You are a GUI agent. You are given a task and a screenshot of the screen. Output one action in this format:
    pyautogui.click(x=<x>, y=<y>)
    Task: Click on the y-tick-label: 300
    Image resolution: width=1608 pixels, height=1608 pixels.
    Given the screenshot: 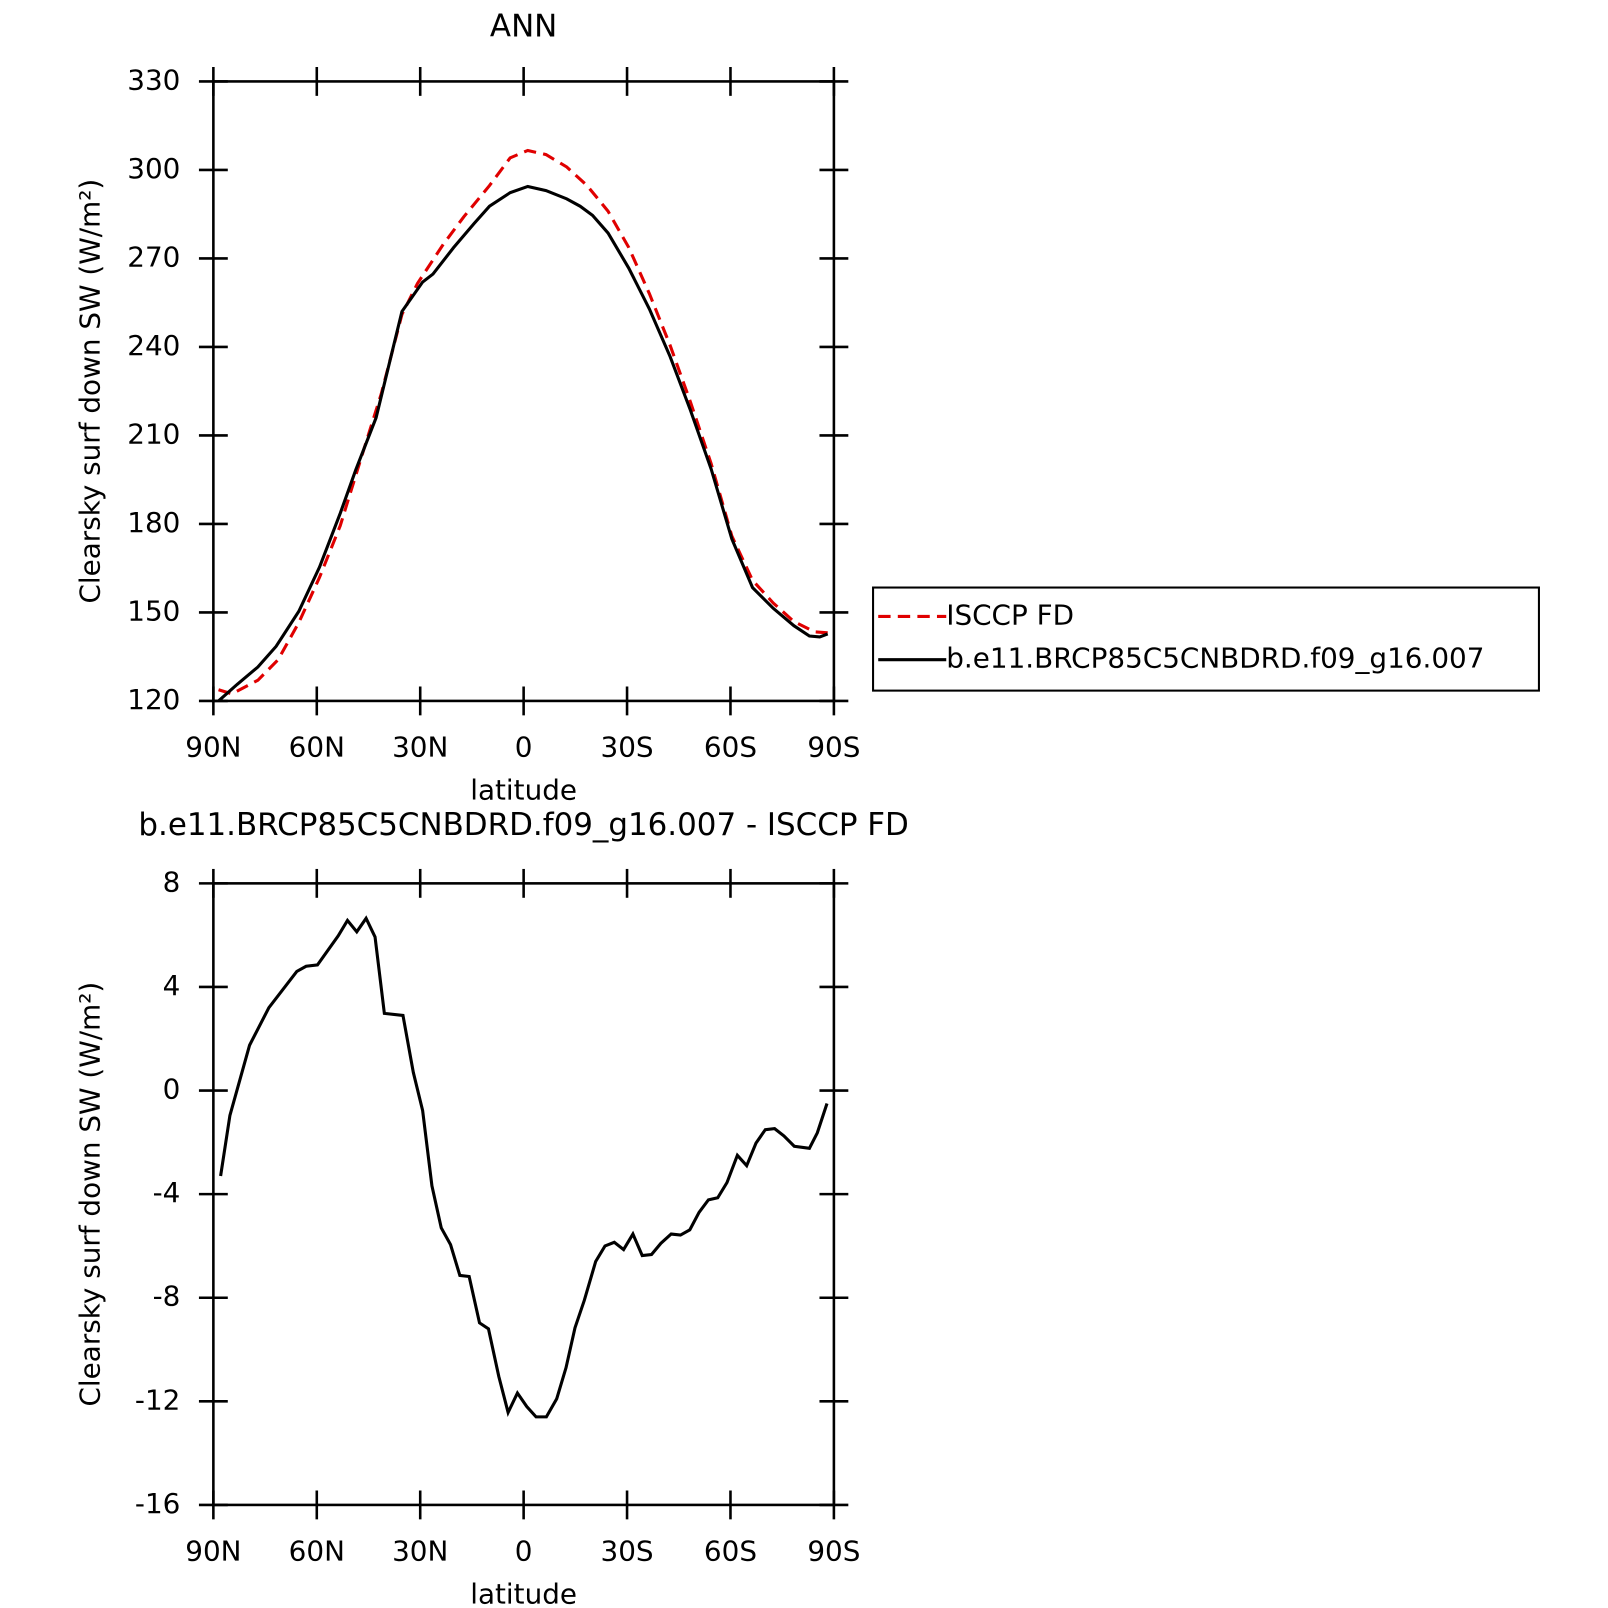 What is the action you would take?
    pyautogui.click(x=153, y=168)
    